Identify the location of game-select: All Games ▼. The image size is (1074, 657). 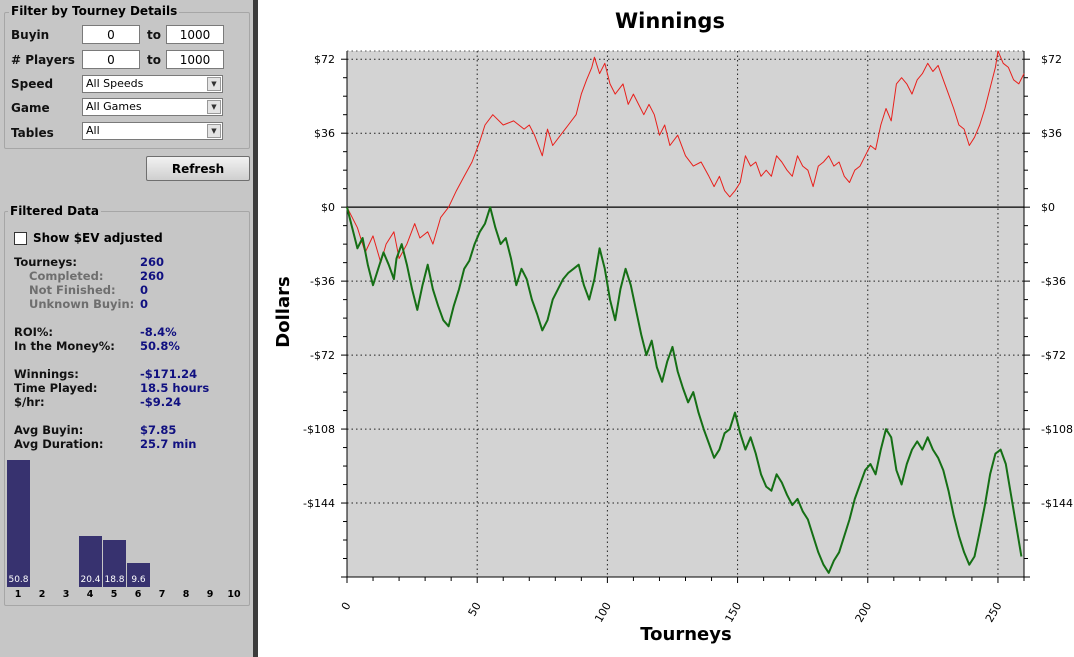
(152, 107).